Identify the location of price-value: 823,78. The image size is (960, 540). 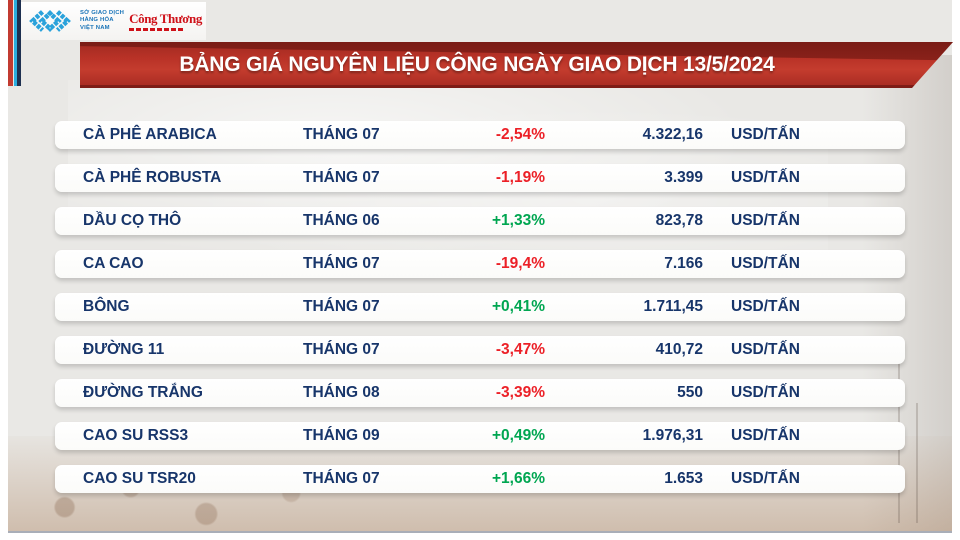
(679, 220).